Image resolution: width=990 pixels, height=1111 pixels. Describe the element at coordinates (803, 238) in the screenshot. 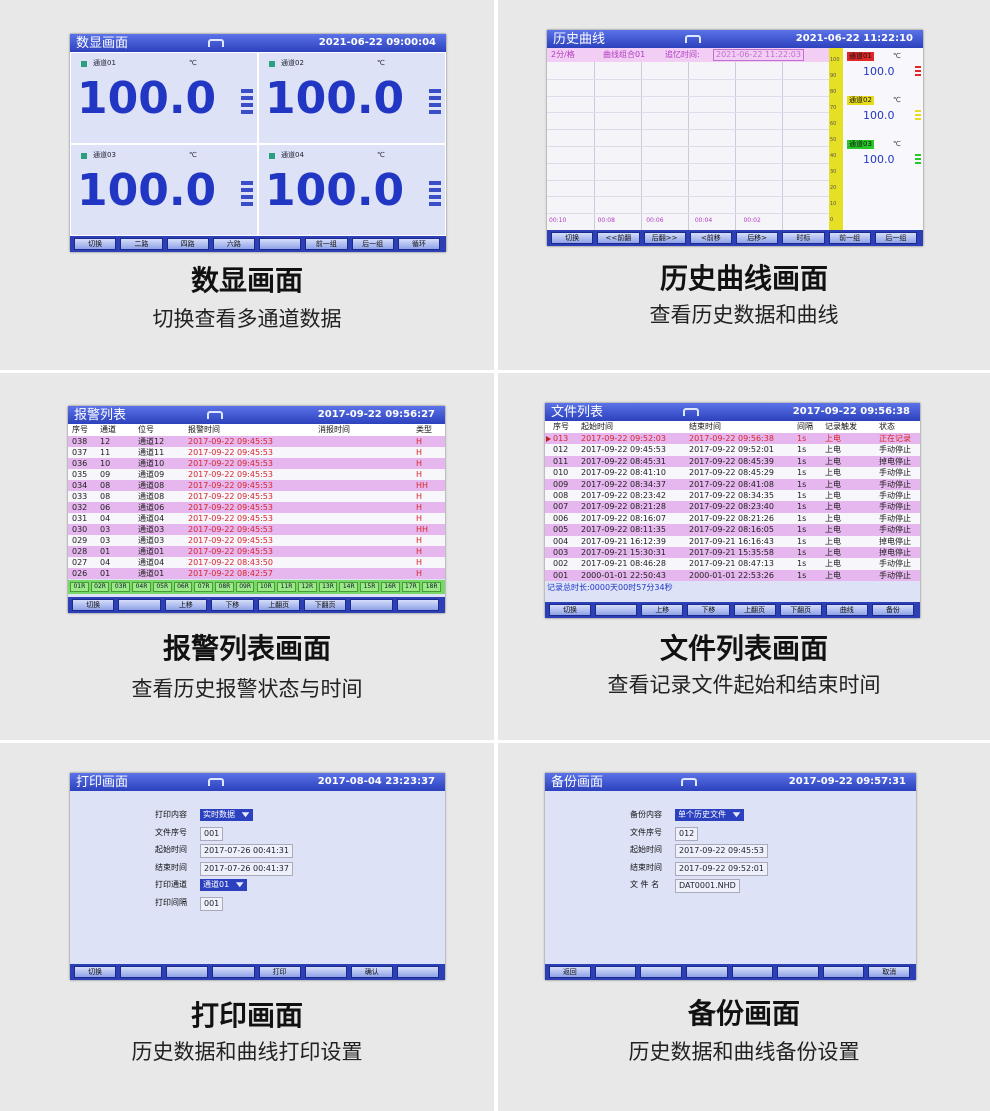

I see `button: 时标` at that location.